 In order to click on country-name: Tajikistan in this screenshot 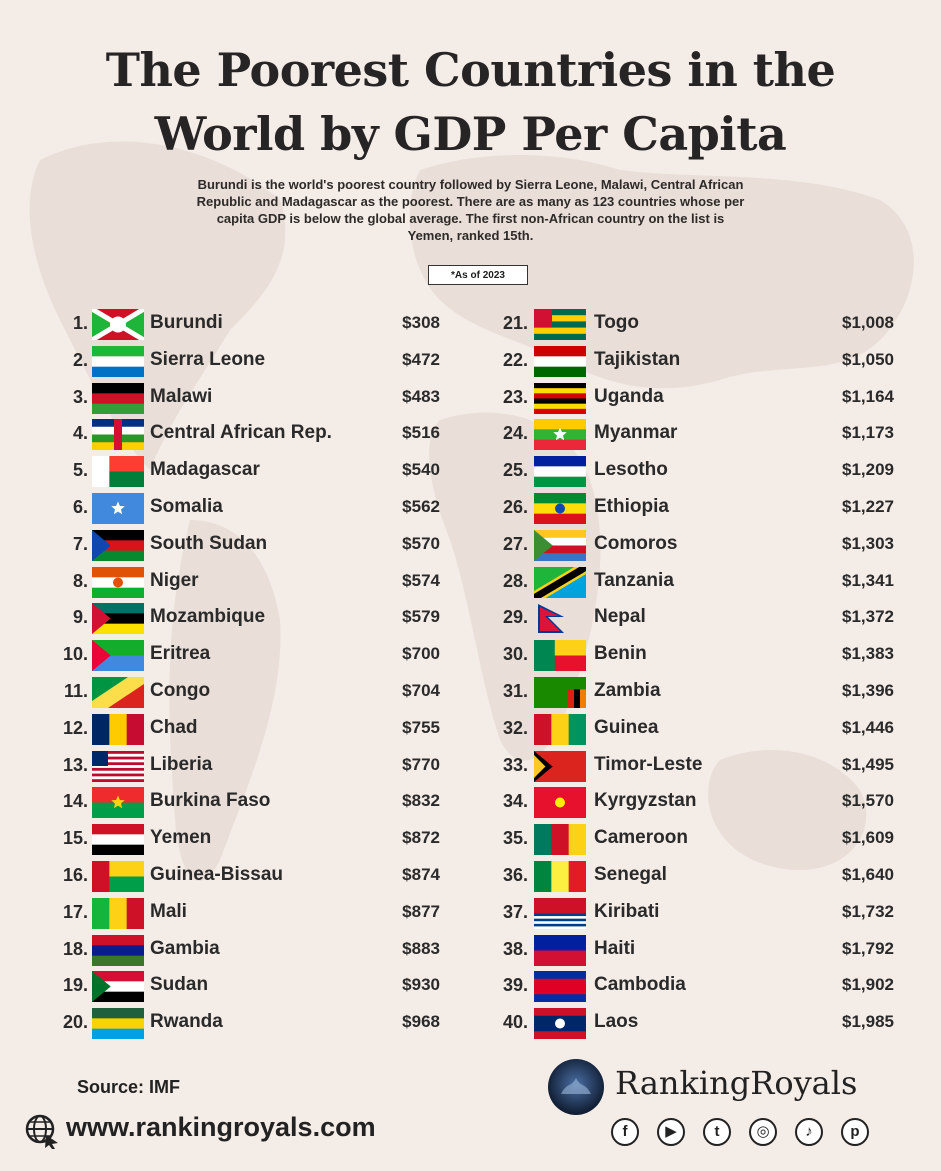, I will do `click(637, 359)`.